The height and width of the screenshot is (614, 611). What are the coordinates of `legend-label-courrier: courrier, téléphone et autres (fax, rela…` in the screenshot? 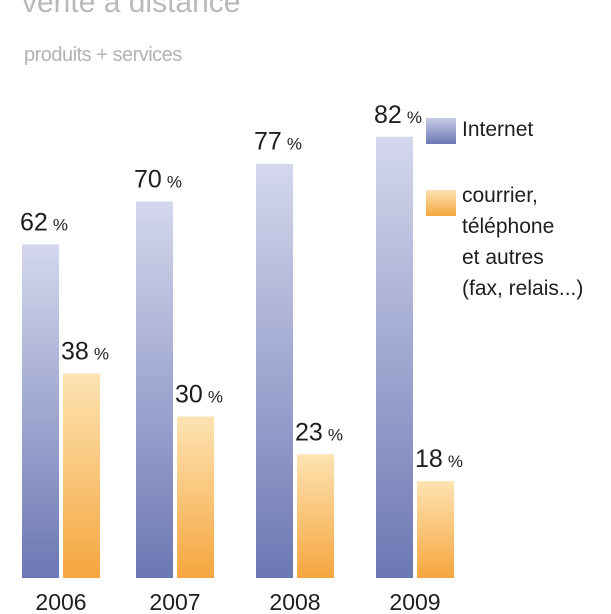 It's located at (523, 242).